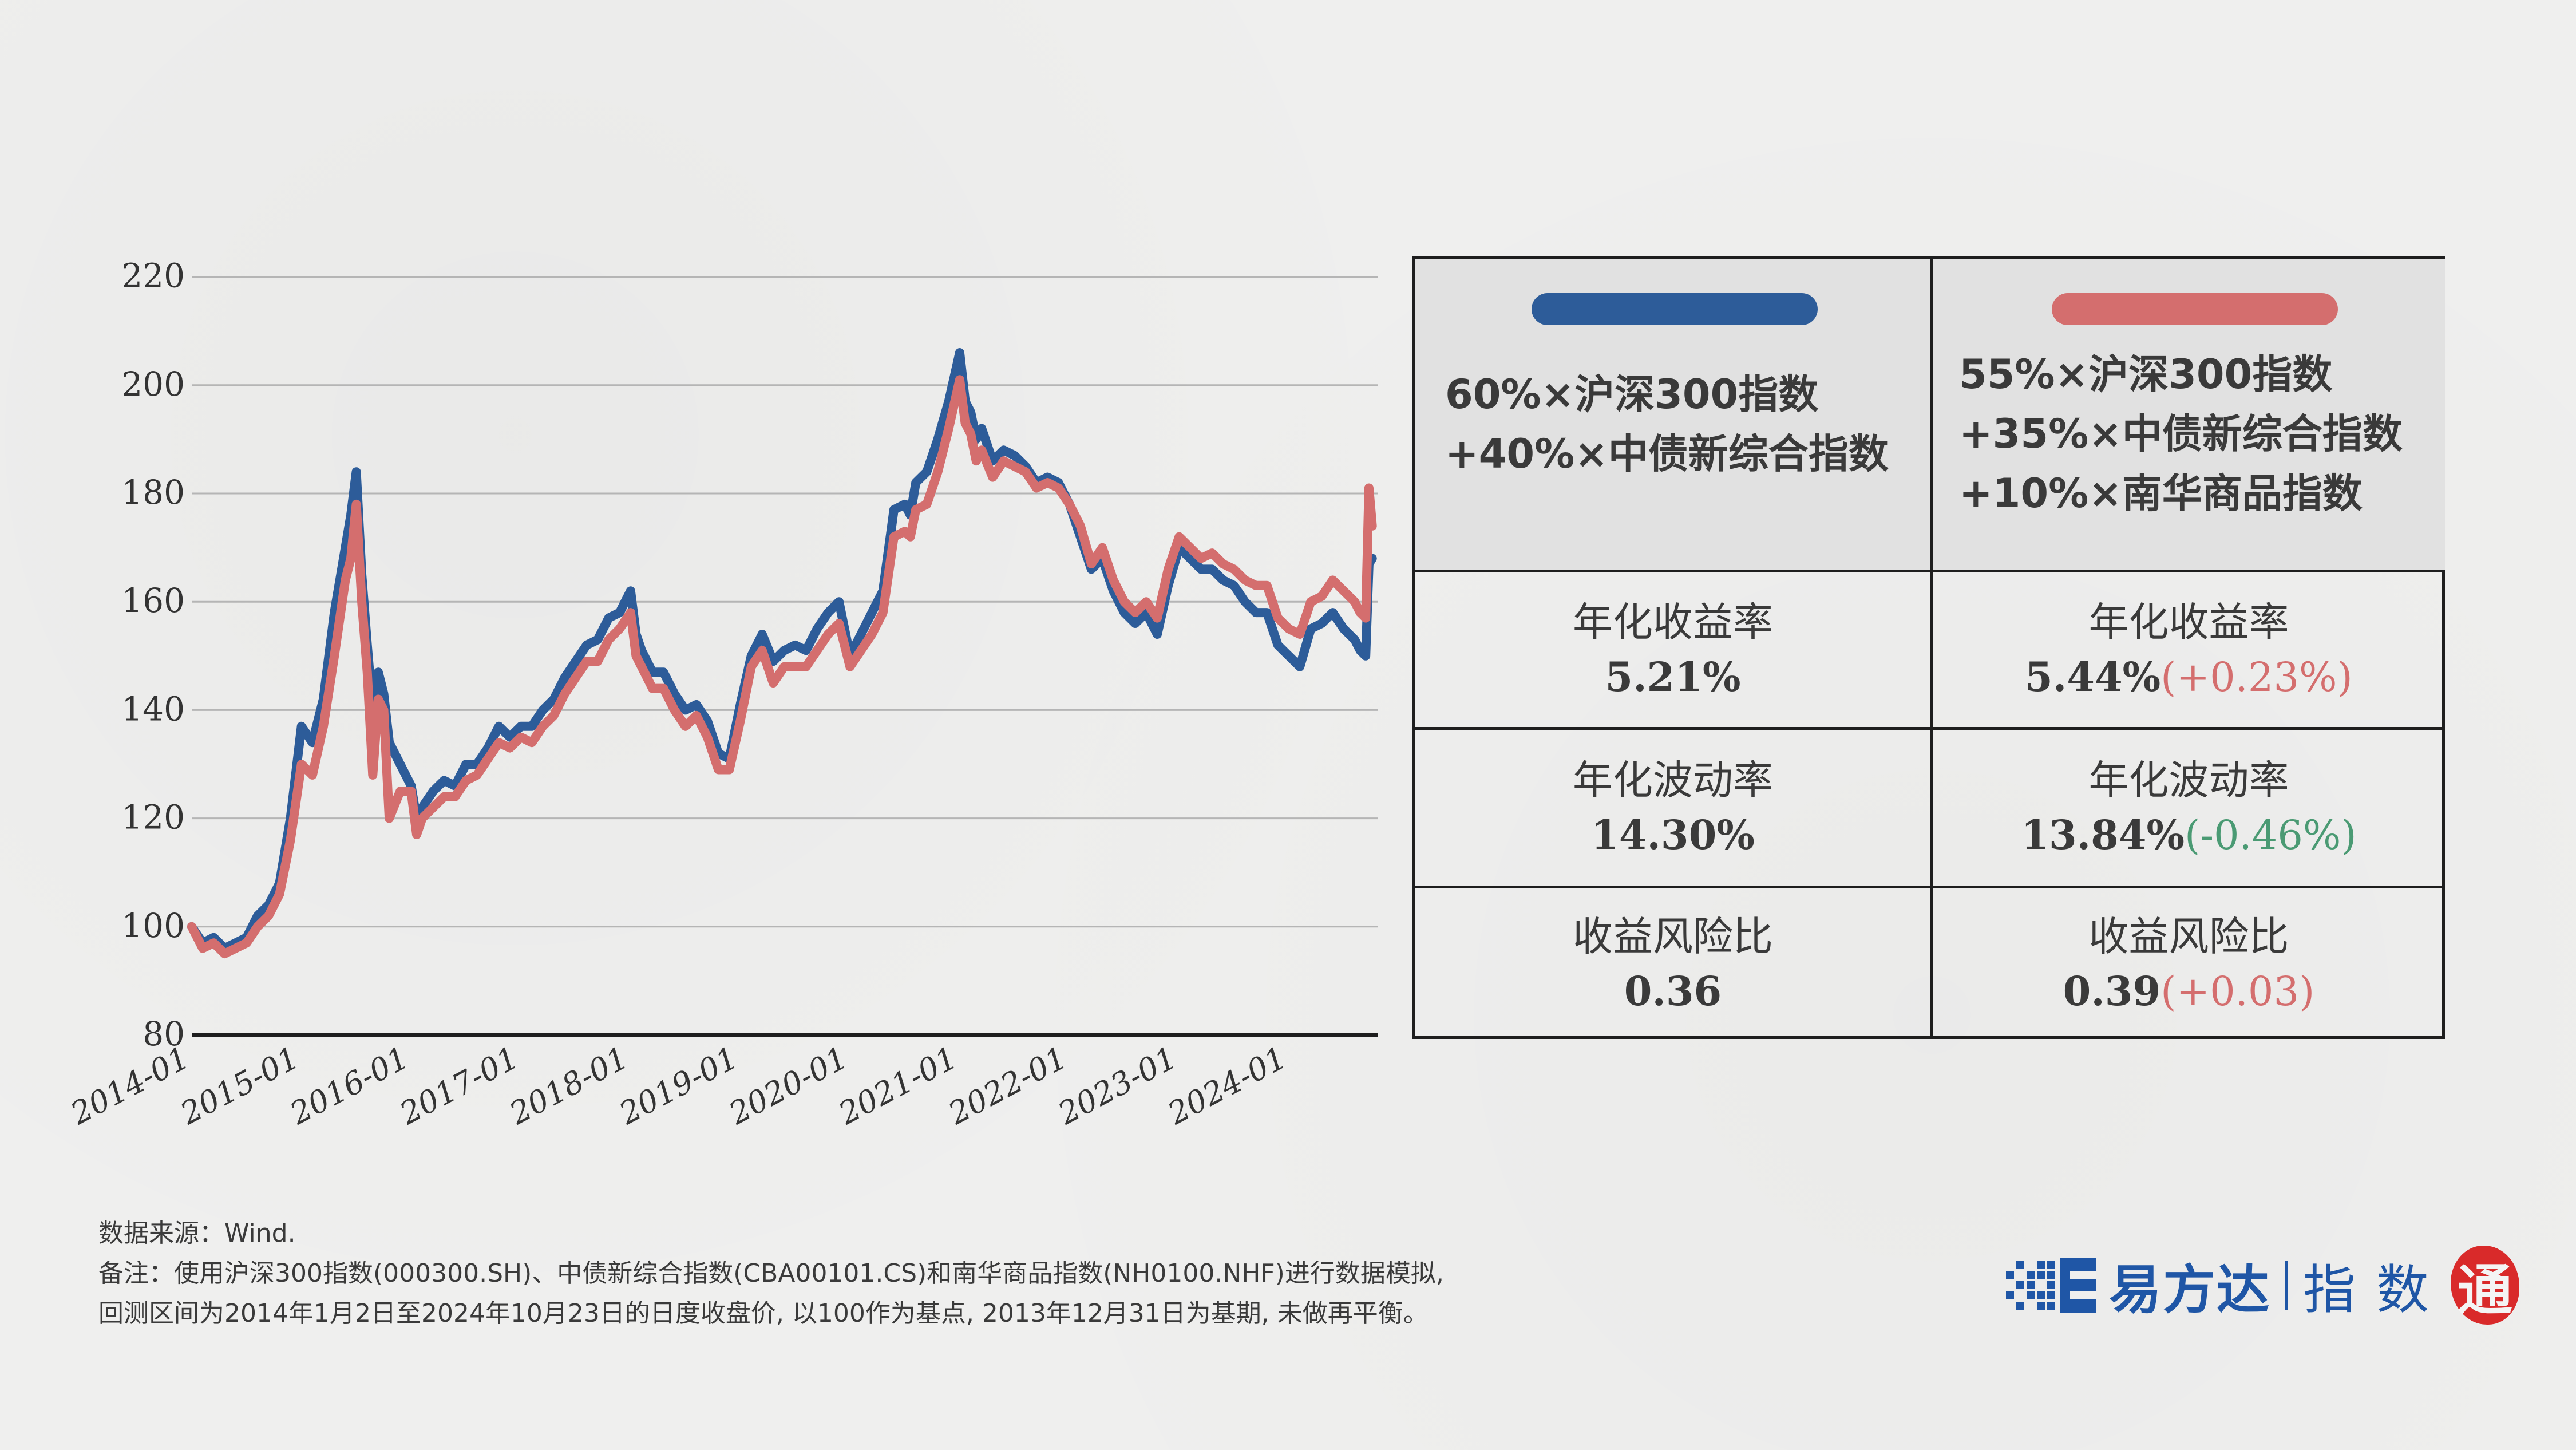 The width and height of the screenshot is (2576, 1450). I want to click on y-tick-label: 140, so click(153, 709).